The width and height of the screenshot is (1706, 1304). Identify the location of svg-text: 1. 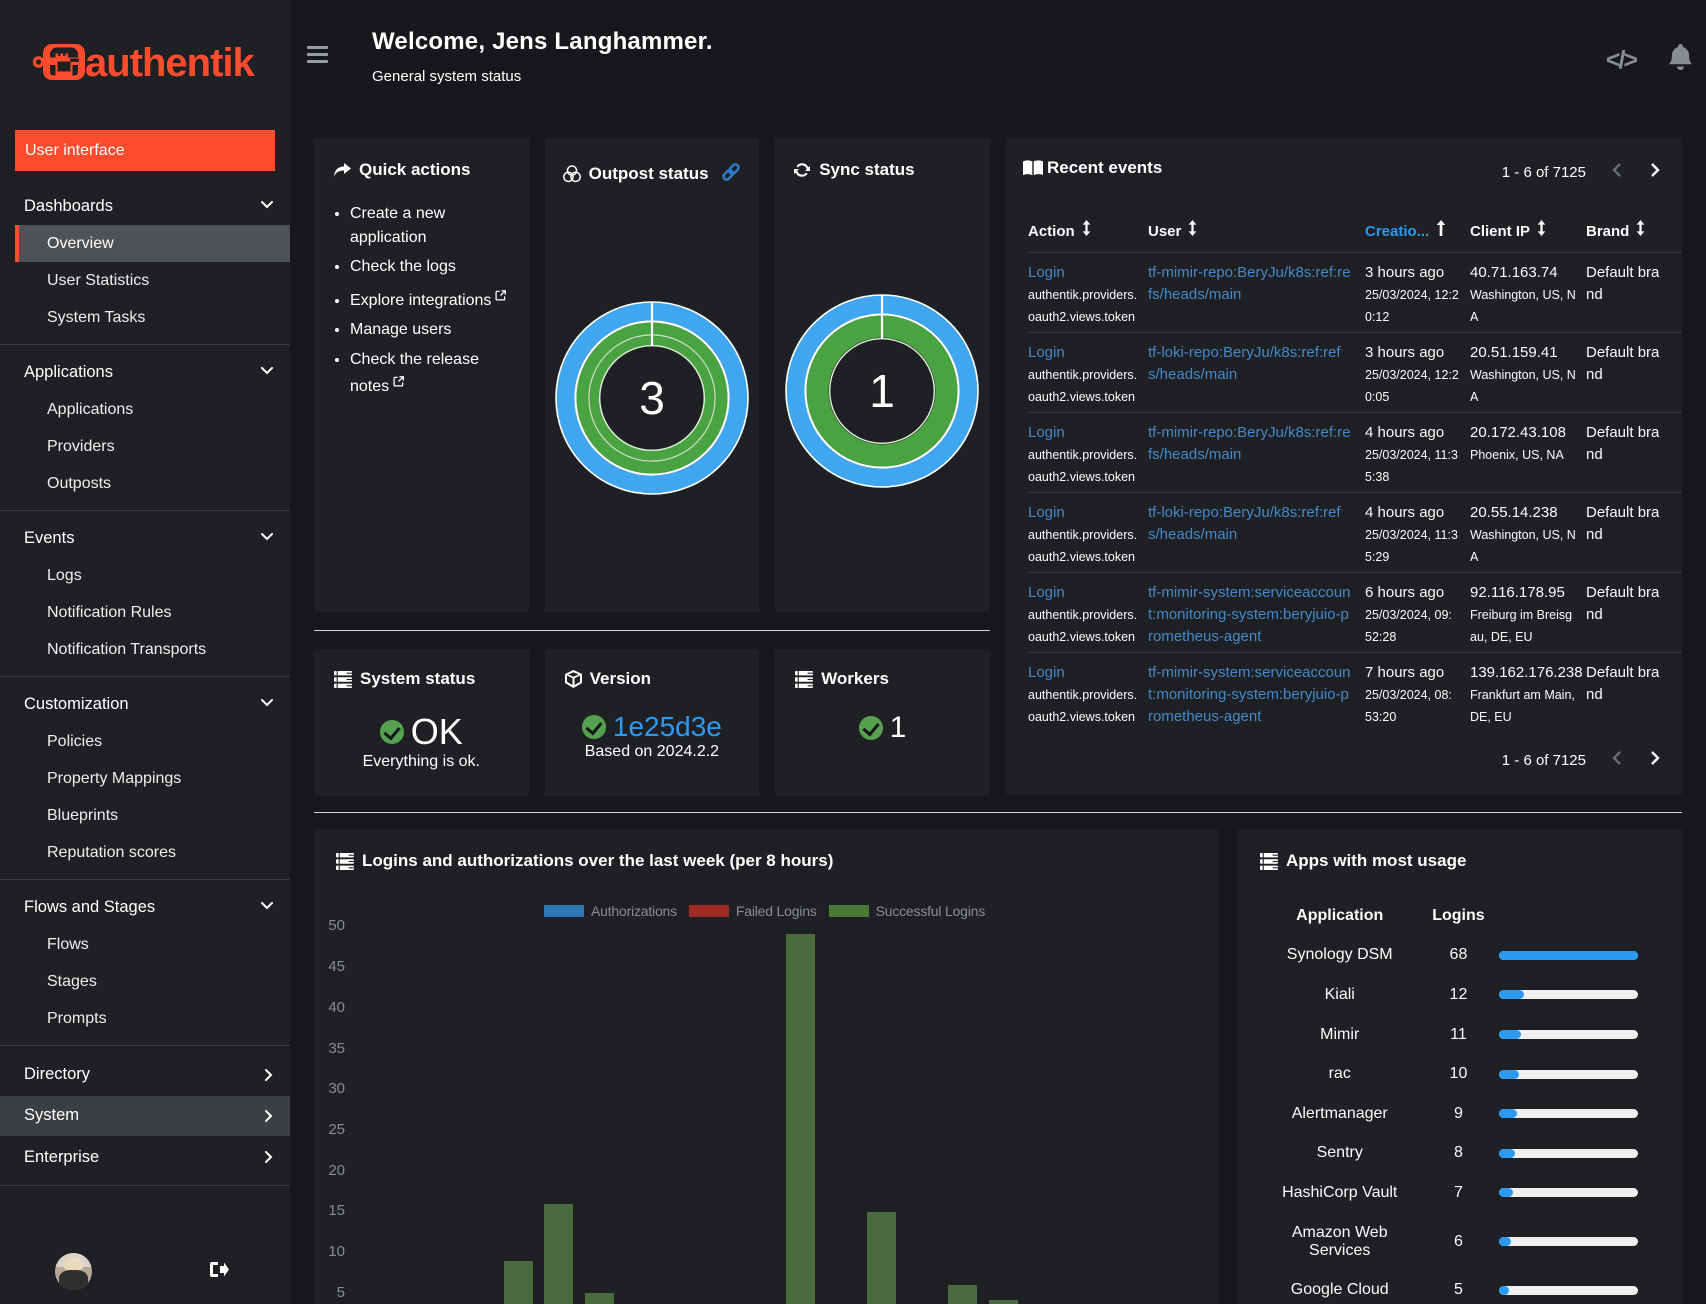
(882, 391).